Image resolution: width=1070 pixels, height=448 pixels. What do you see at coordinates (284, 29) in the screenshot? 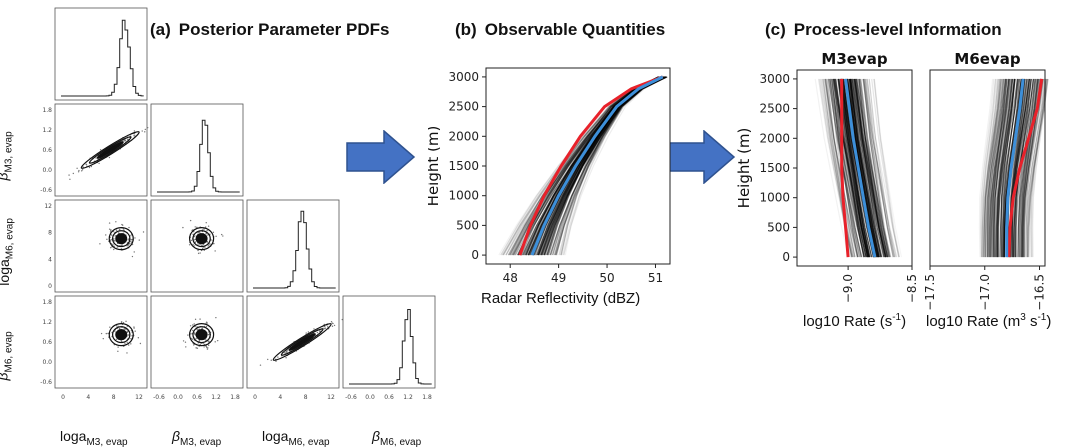
I see `panel-a-label: Posterior Parameter PDFs` at bounding box center [284, 29].